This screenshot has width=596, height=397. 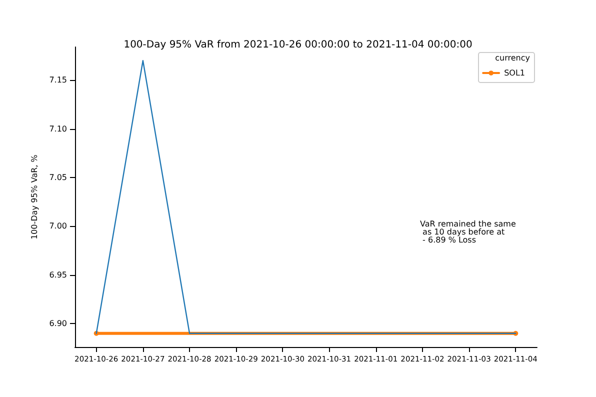 What do you see at coordinates (58, 275) in the screenshot?
I see `y-tick-label: 6.95` at bounding box center [58, 275].